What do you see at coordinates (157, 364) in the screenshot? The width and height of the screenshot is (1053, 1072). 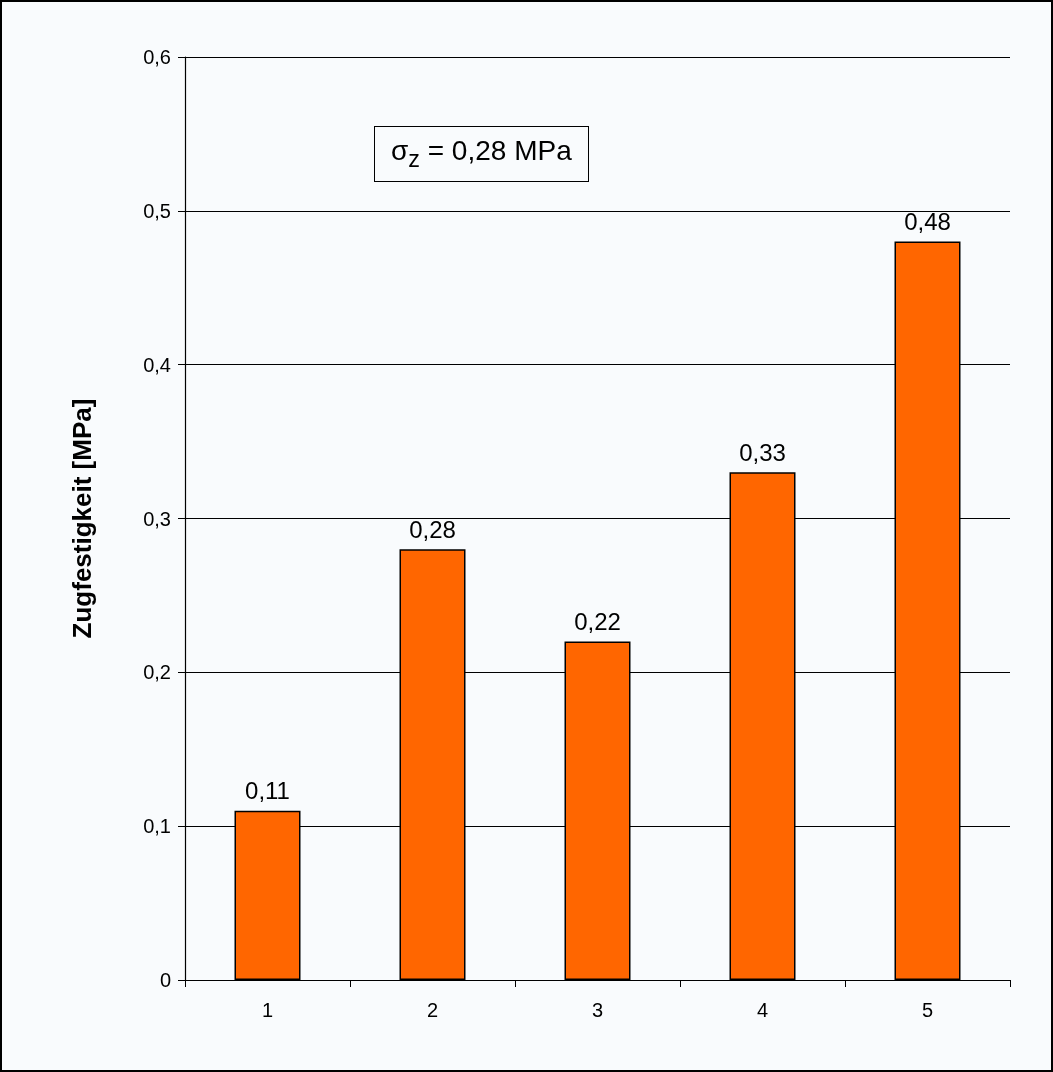 I see `y-tick-label: 0,4` at bounding box center [157, 364].